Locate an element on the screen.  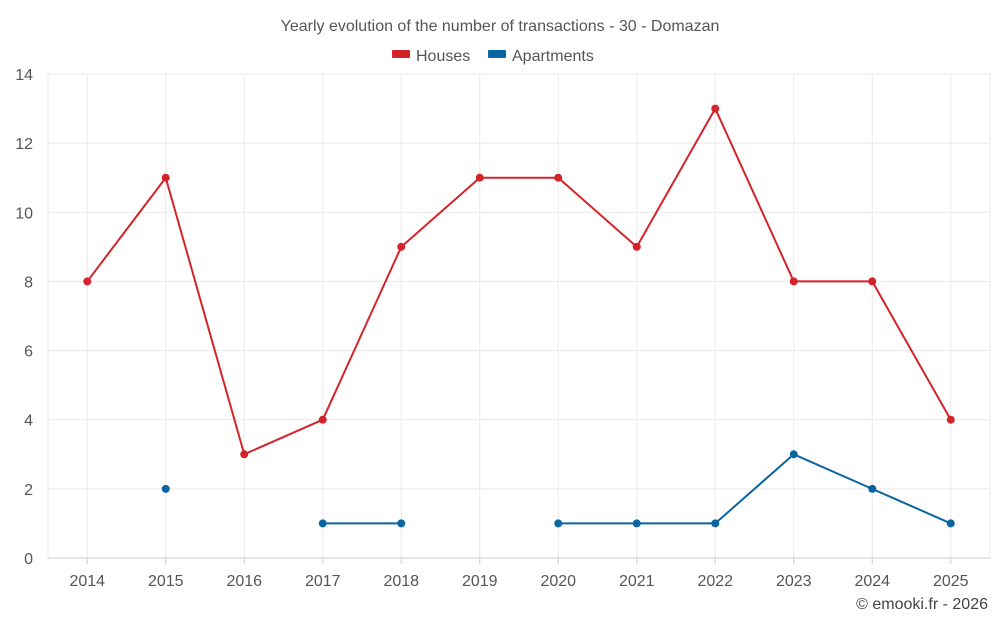
x-tick-label: 2025 is located at coordinates (951, 581).